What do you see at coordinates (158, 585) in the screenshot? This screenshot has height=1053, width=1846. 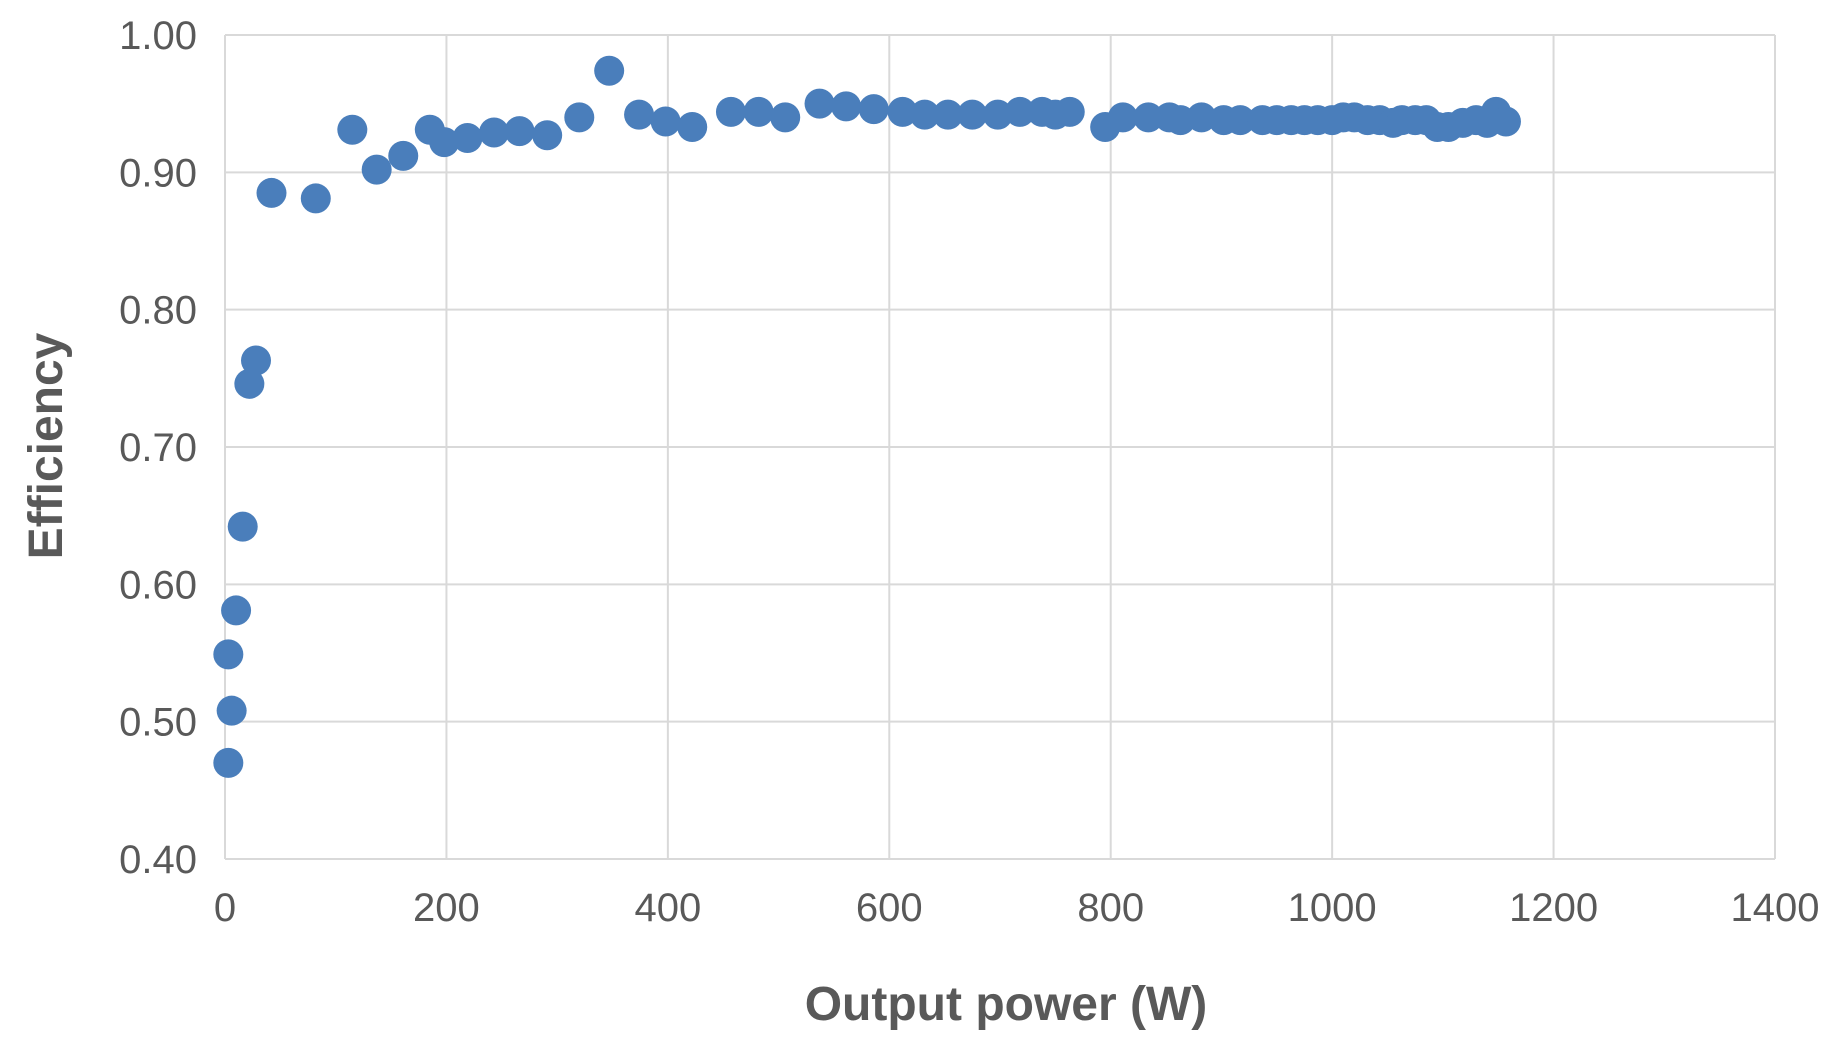 I see `y-tick-label: 0.60` at bounding box center [158, 585].